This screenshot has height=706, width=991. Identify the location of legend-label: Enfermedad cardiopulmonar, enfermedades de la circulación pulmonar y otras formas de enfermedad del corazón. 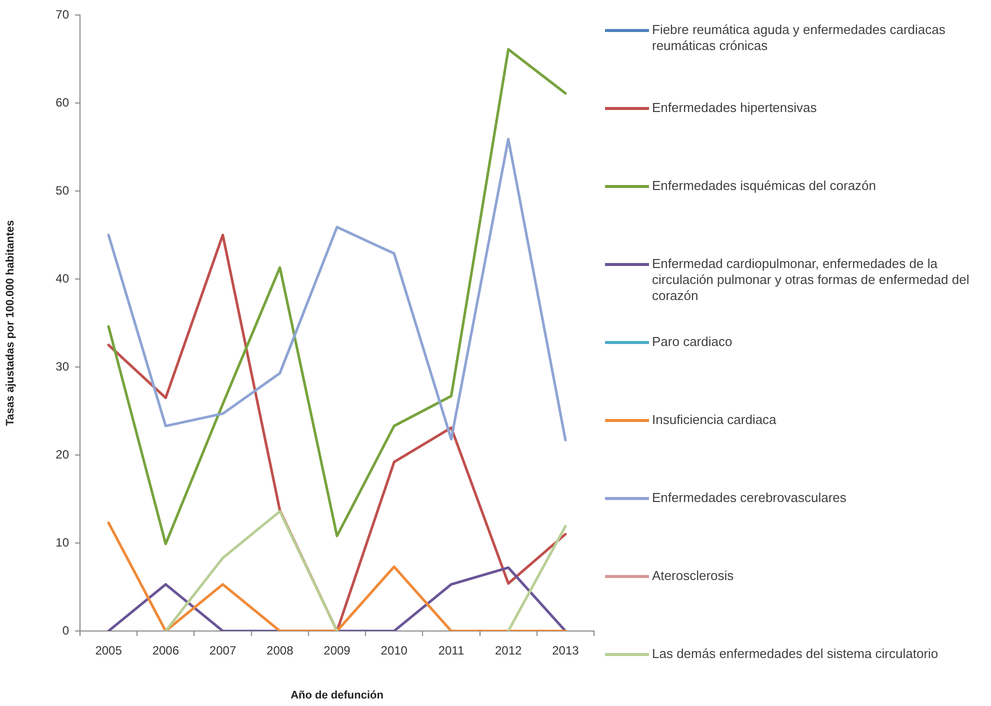
(811, 280).